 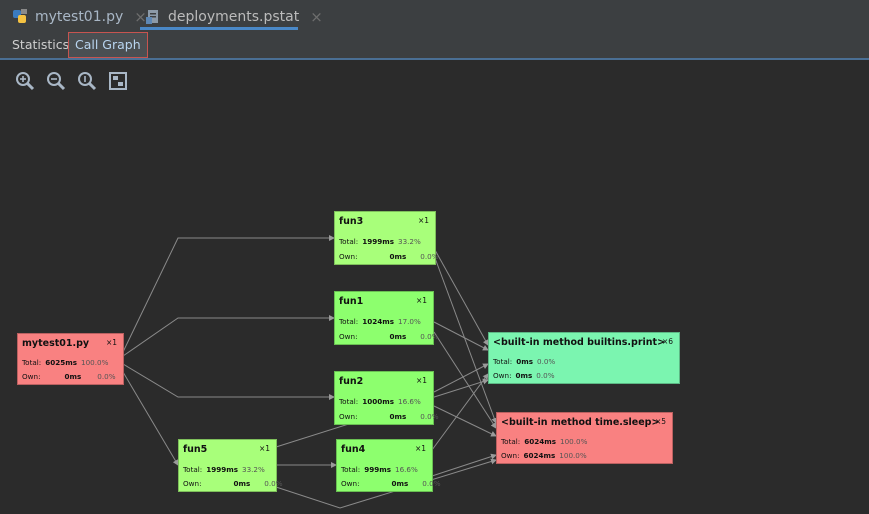 I want to click on file-icon, so click(x=154, y=17).